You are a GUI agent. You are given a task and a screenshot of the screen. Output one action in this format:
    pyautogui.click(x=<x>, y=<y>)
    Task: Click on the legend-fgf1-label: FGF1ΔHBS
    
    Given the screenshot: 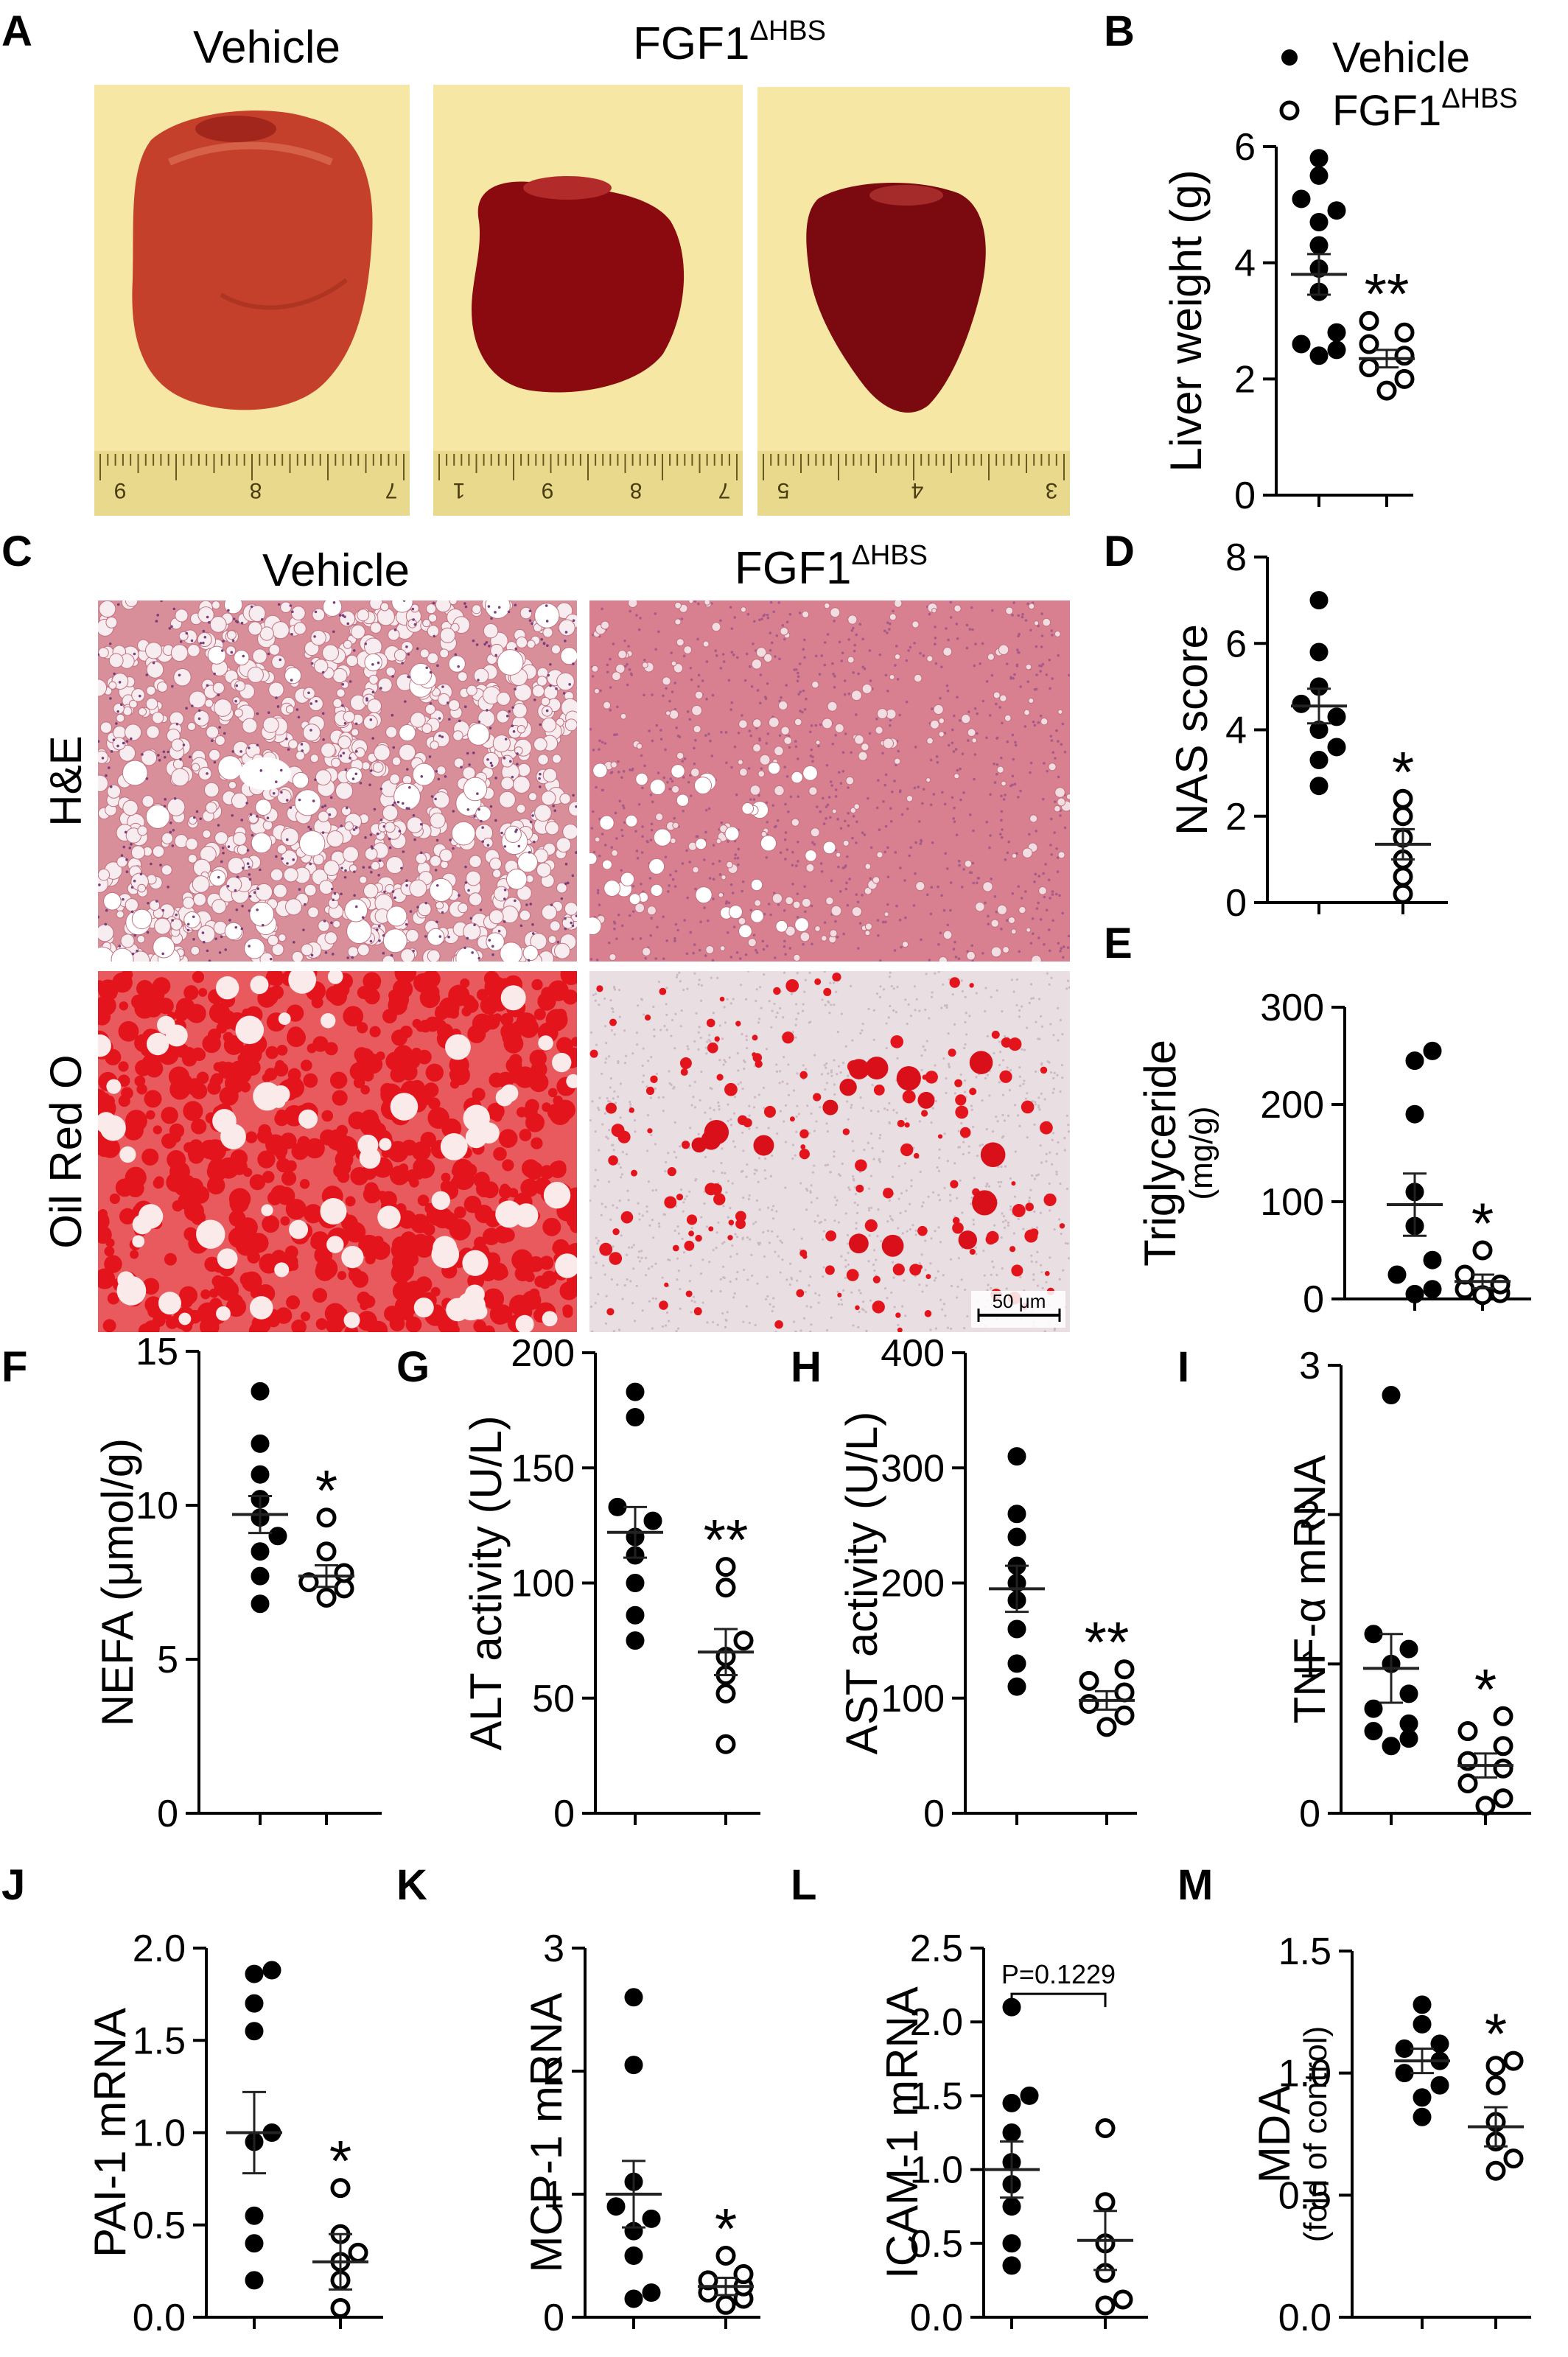 What is the action you would take?
    pyautogui.click(x=1425, y=109)
    